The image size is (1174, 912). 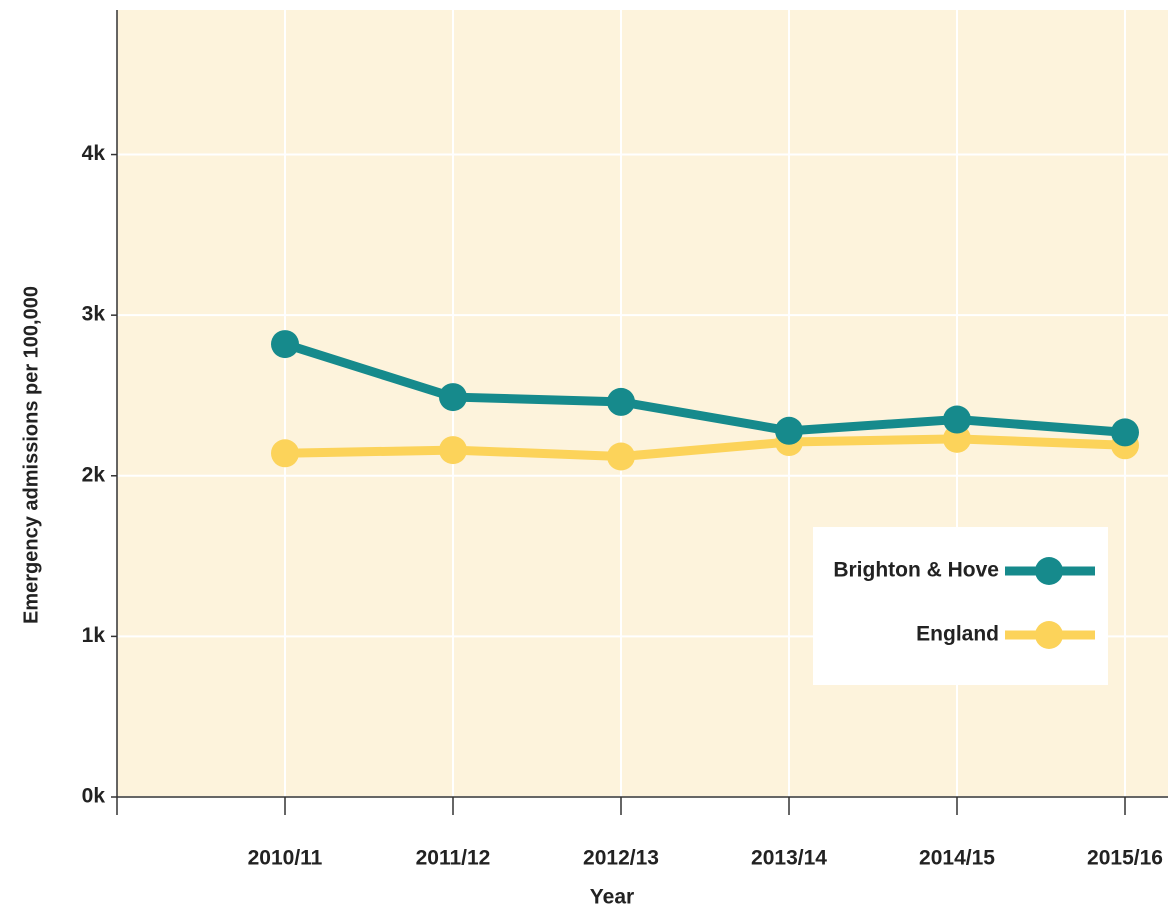 I want to click on y-tick-label: 0k, so click(x=94, y=796).